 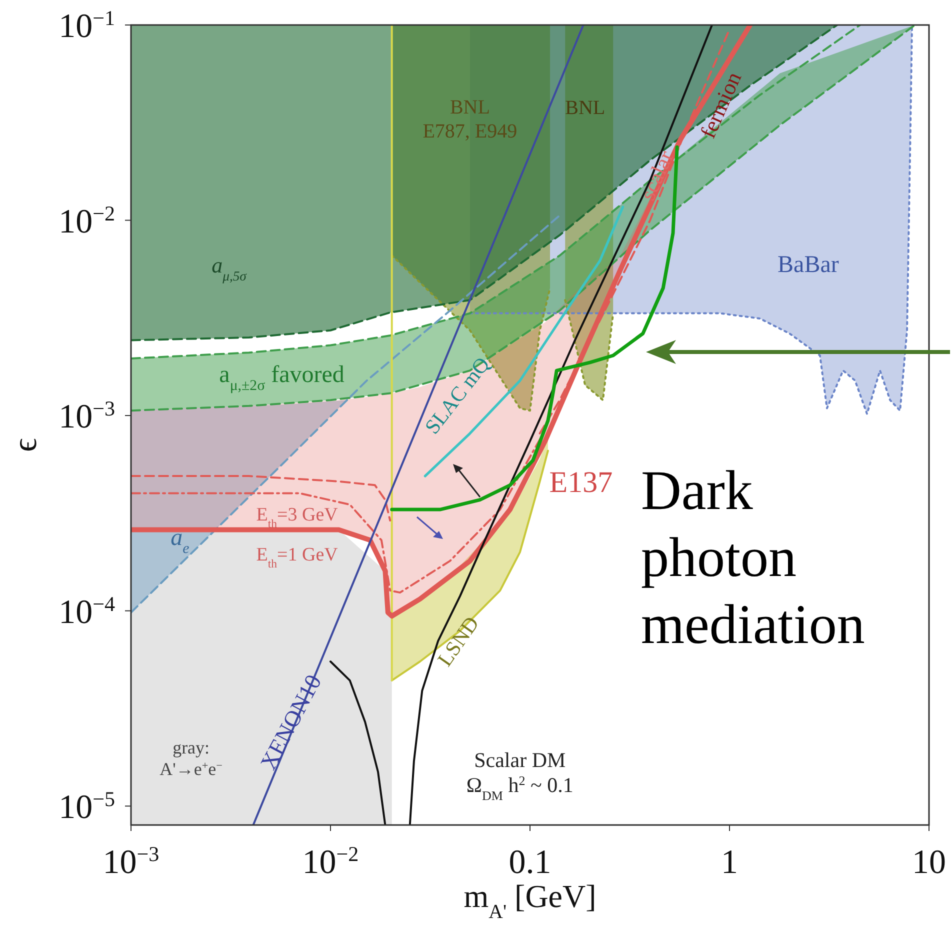 What do you see at coordinates (520, 775) in the screenshot?
I see `annotation: Scalar DM Ω$_{DM}$ h$^{2}$ ~ 0.1` at bounding box center [520, 775].